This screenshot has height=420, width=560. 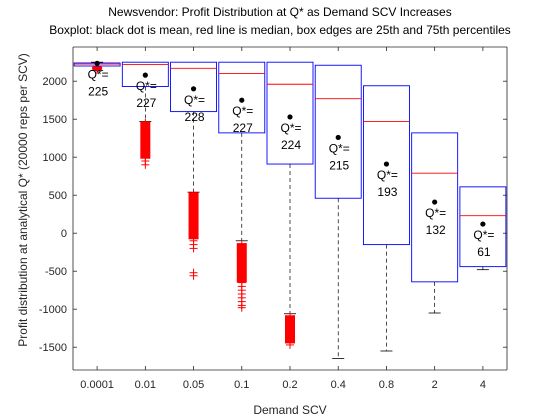 What do you see at coordinates (53, 310) in the screenshot?
I see `y-tick-label: -1000` at bounding box center [53, 310].